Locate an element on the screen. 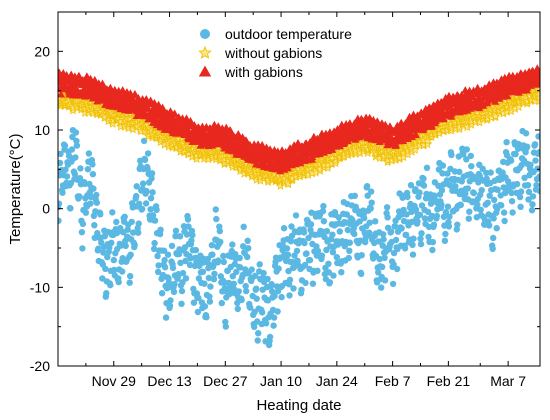  without-gabions-point is located at coordinates (495, 116).